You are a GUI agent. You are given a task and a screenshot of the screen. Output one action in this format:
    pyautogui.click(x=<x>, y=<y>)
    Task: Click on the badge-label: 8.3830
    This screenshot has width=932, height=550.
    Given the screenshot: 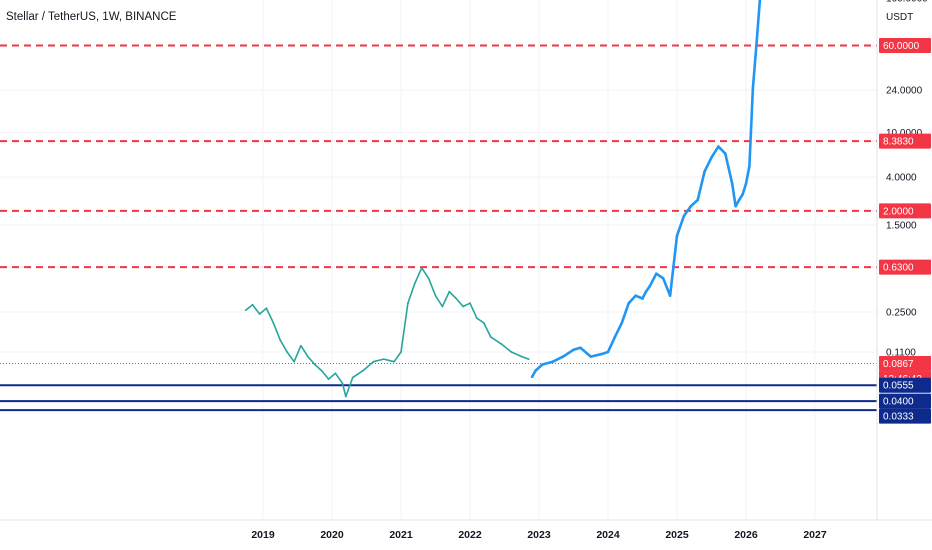 What is the action you would take?
    pyautogui.click(x=898, y=142)
    